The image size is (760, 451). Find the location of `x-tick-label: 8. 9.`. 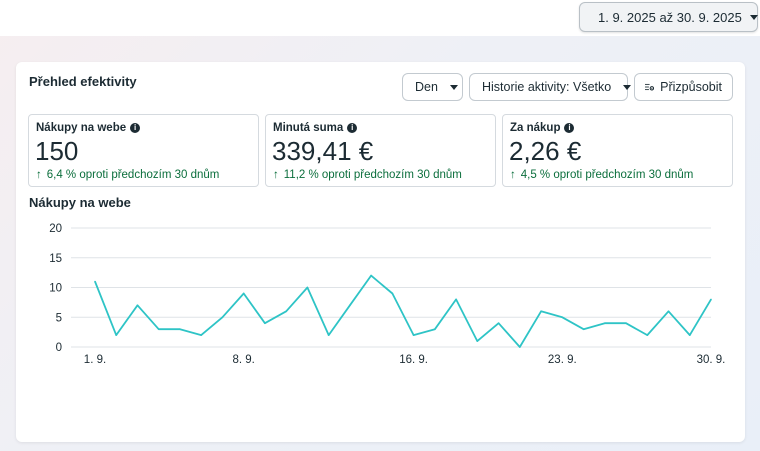

x-tick-label: 8. 9. is located at coordinates (243, 360).